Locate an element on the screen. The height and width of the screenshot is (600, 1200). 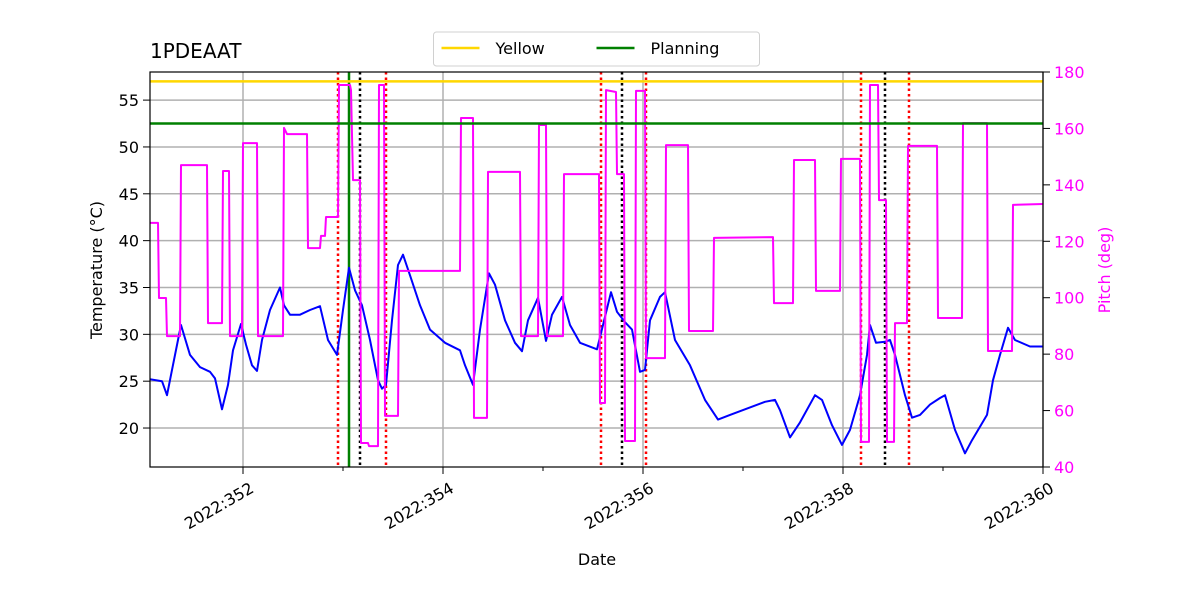
y2-axis-label: Pitch (deg) is located at coordinates (1104, 270).